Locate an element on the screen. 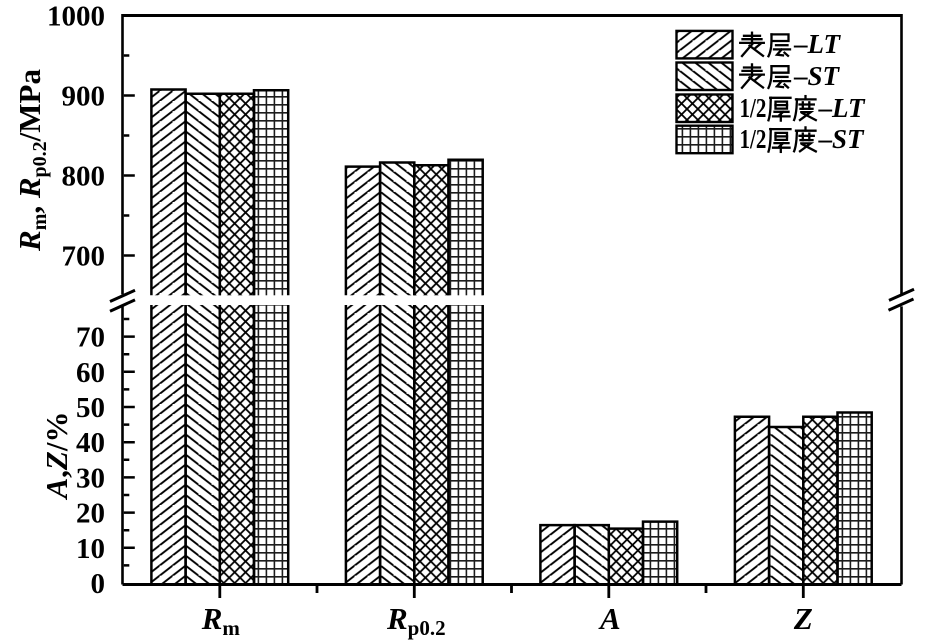  svg-text: 1000 is located at coordinates (76, 17).